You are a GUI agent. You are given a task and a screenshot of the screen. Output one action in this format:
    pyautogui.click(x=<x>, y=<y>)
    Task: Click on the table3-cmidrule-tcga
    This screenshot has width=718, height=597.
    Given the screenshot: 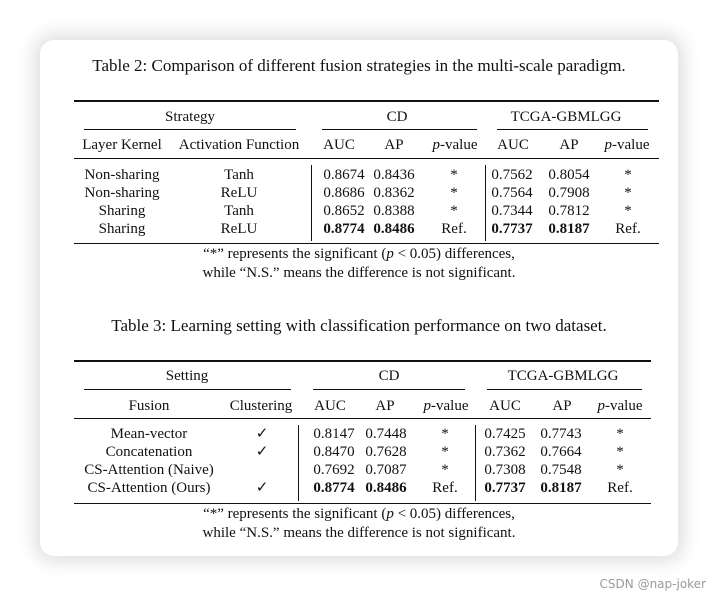 What is the action you would take?
    pyautogui.click(x=564, y=389)
    